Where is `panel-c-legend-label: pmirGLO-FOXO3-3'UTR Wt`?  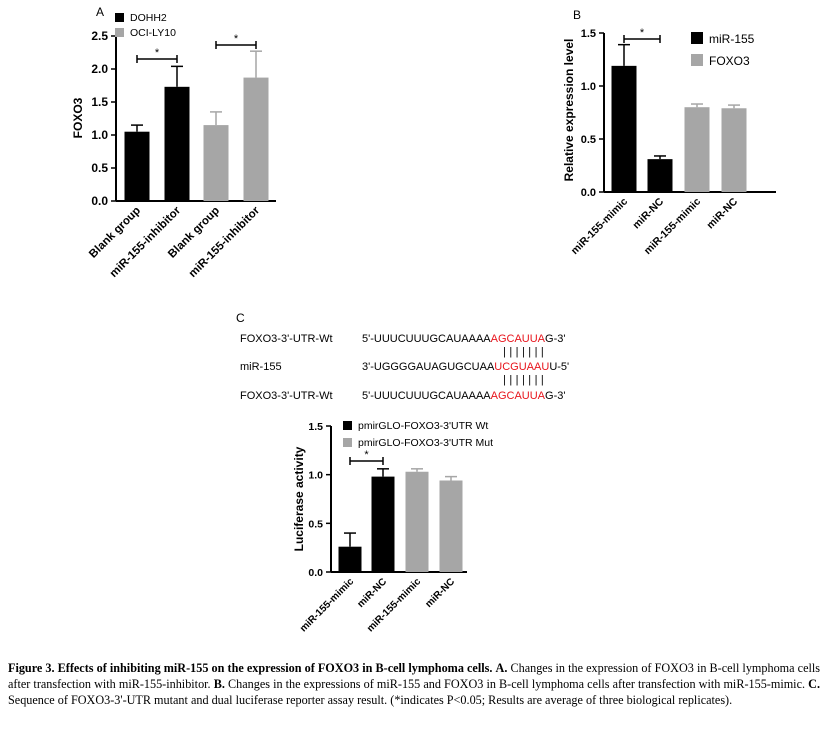
panel-c-legend-label: pmirGLO-FOXO3-3'UTR Wt is located at coordinates (423, 426).